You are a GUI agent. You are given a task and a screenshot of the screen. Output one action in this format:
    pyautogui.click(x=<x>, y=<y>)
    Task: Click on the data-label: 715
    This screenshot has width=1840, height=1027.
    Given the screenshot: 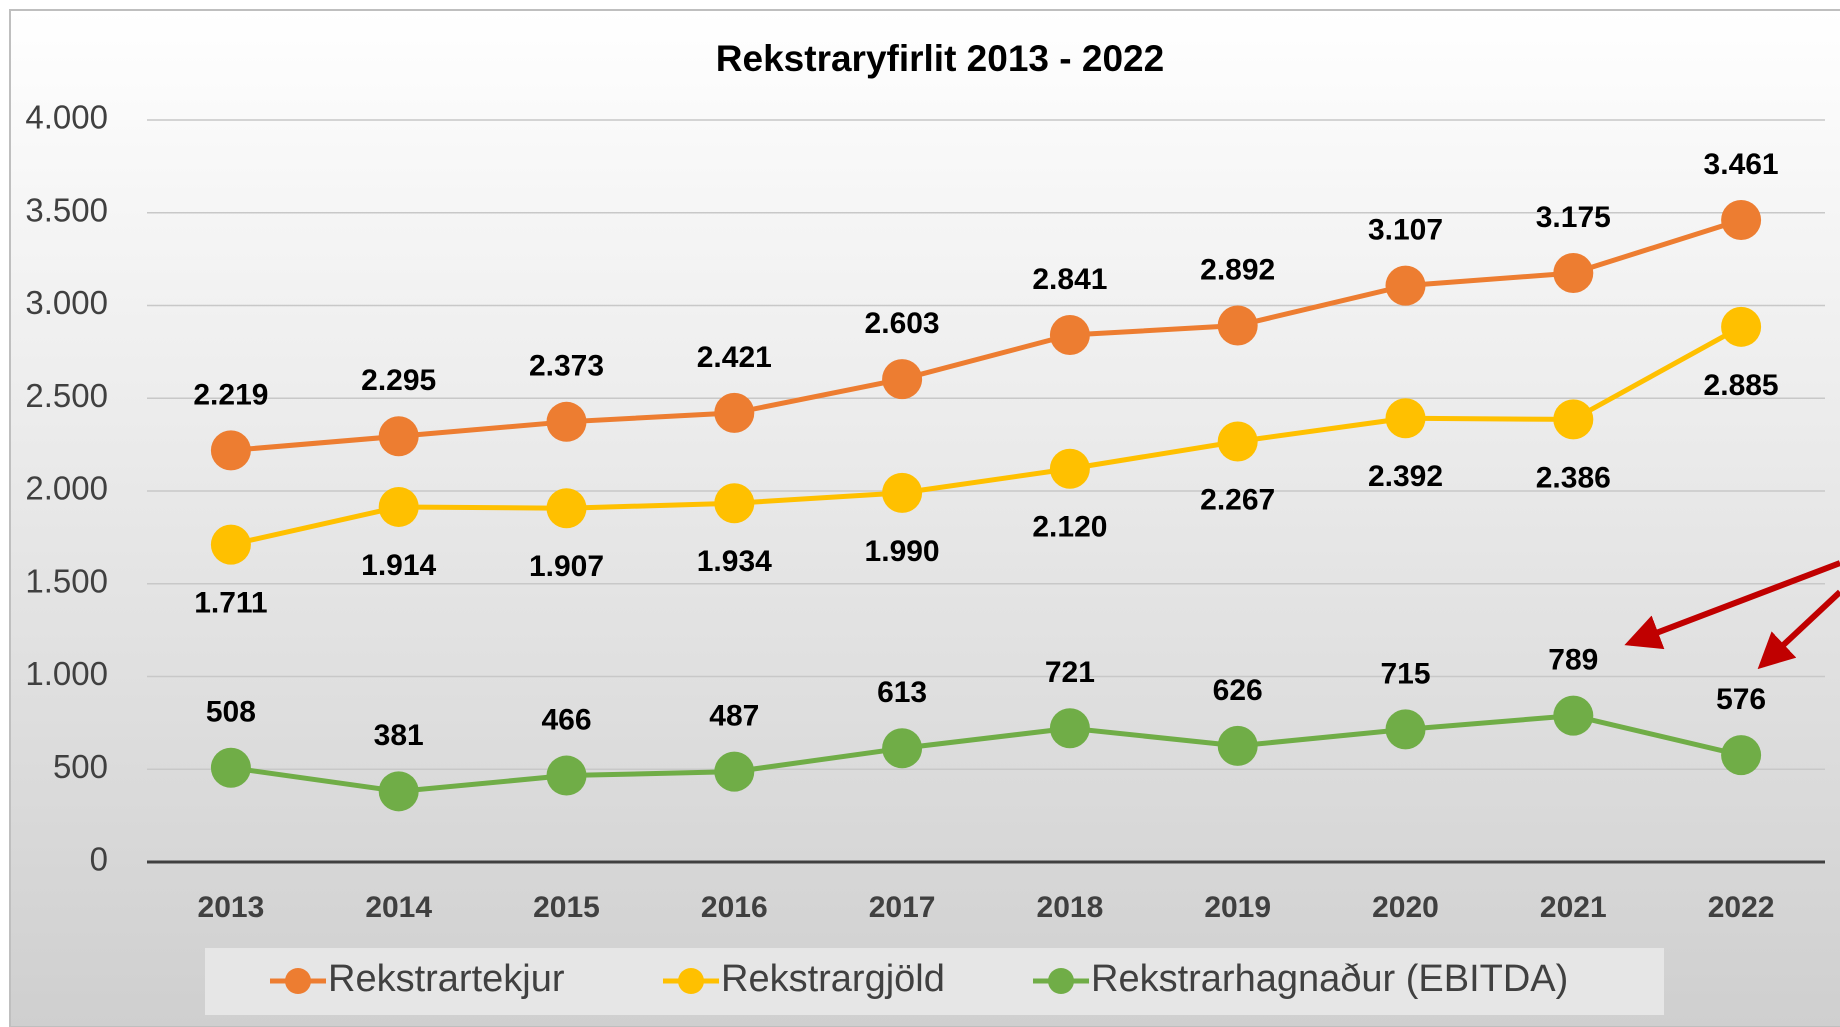 What is the action you would take?
    pyautogui.click(x=1405, y=673)
    